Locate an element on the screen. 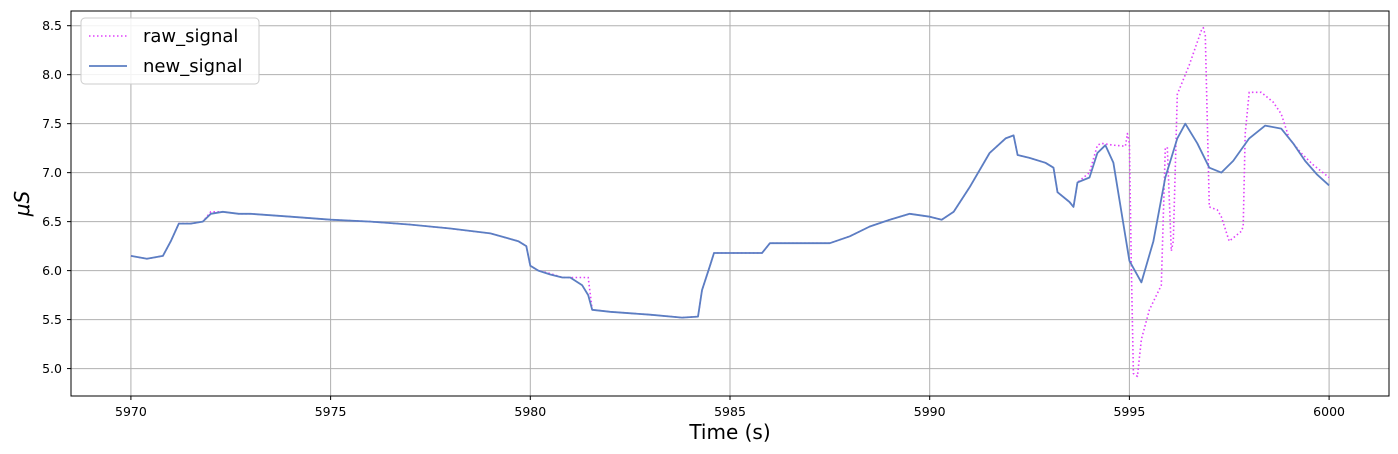  y-tick-label: 5.5 is located at coordinates (52, 319).